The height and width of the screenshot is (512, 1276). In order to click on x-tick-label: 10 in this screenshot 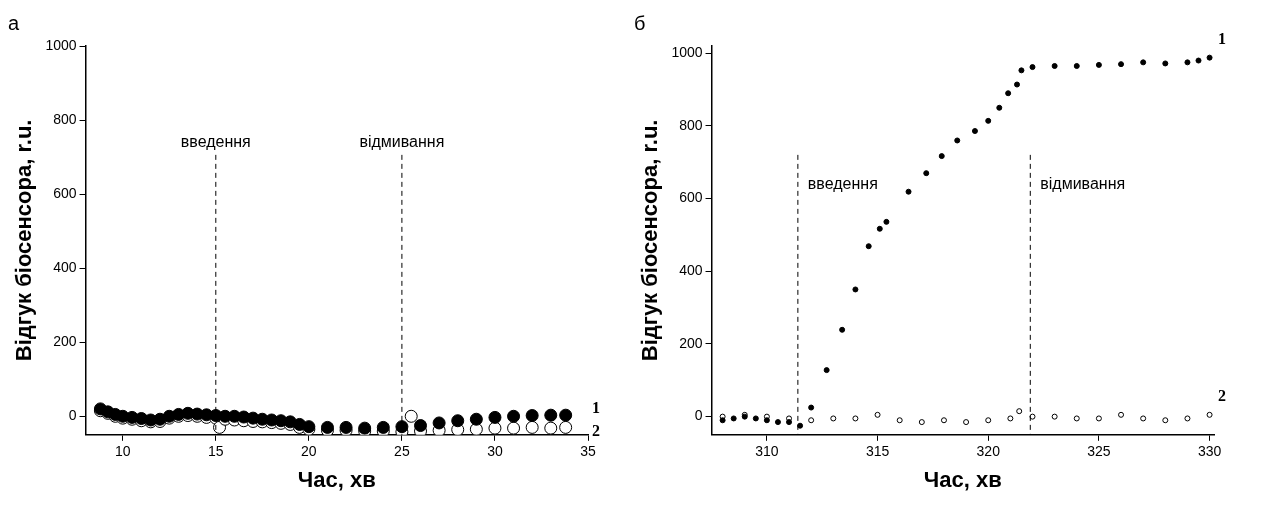, I will do `click(122, 451)`.